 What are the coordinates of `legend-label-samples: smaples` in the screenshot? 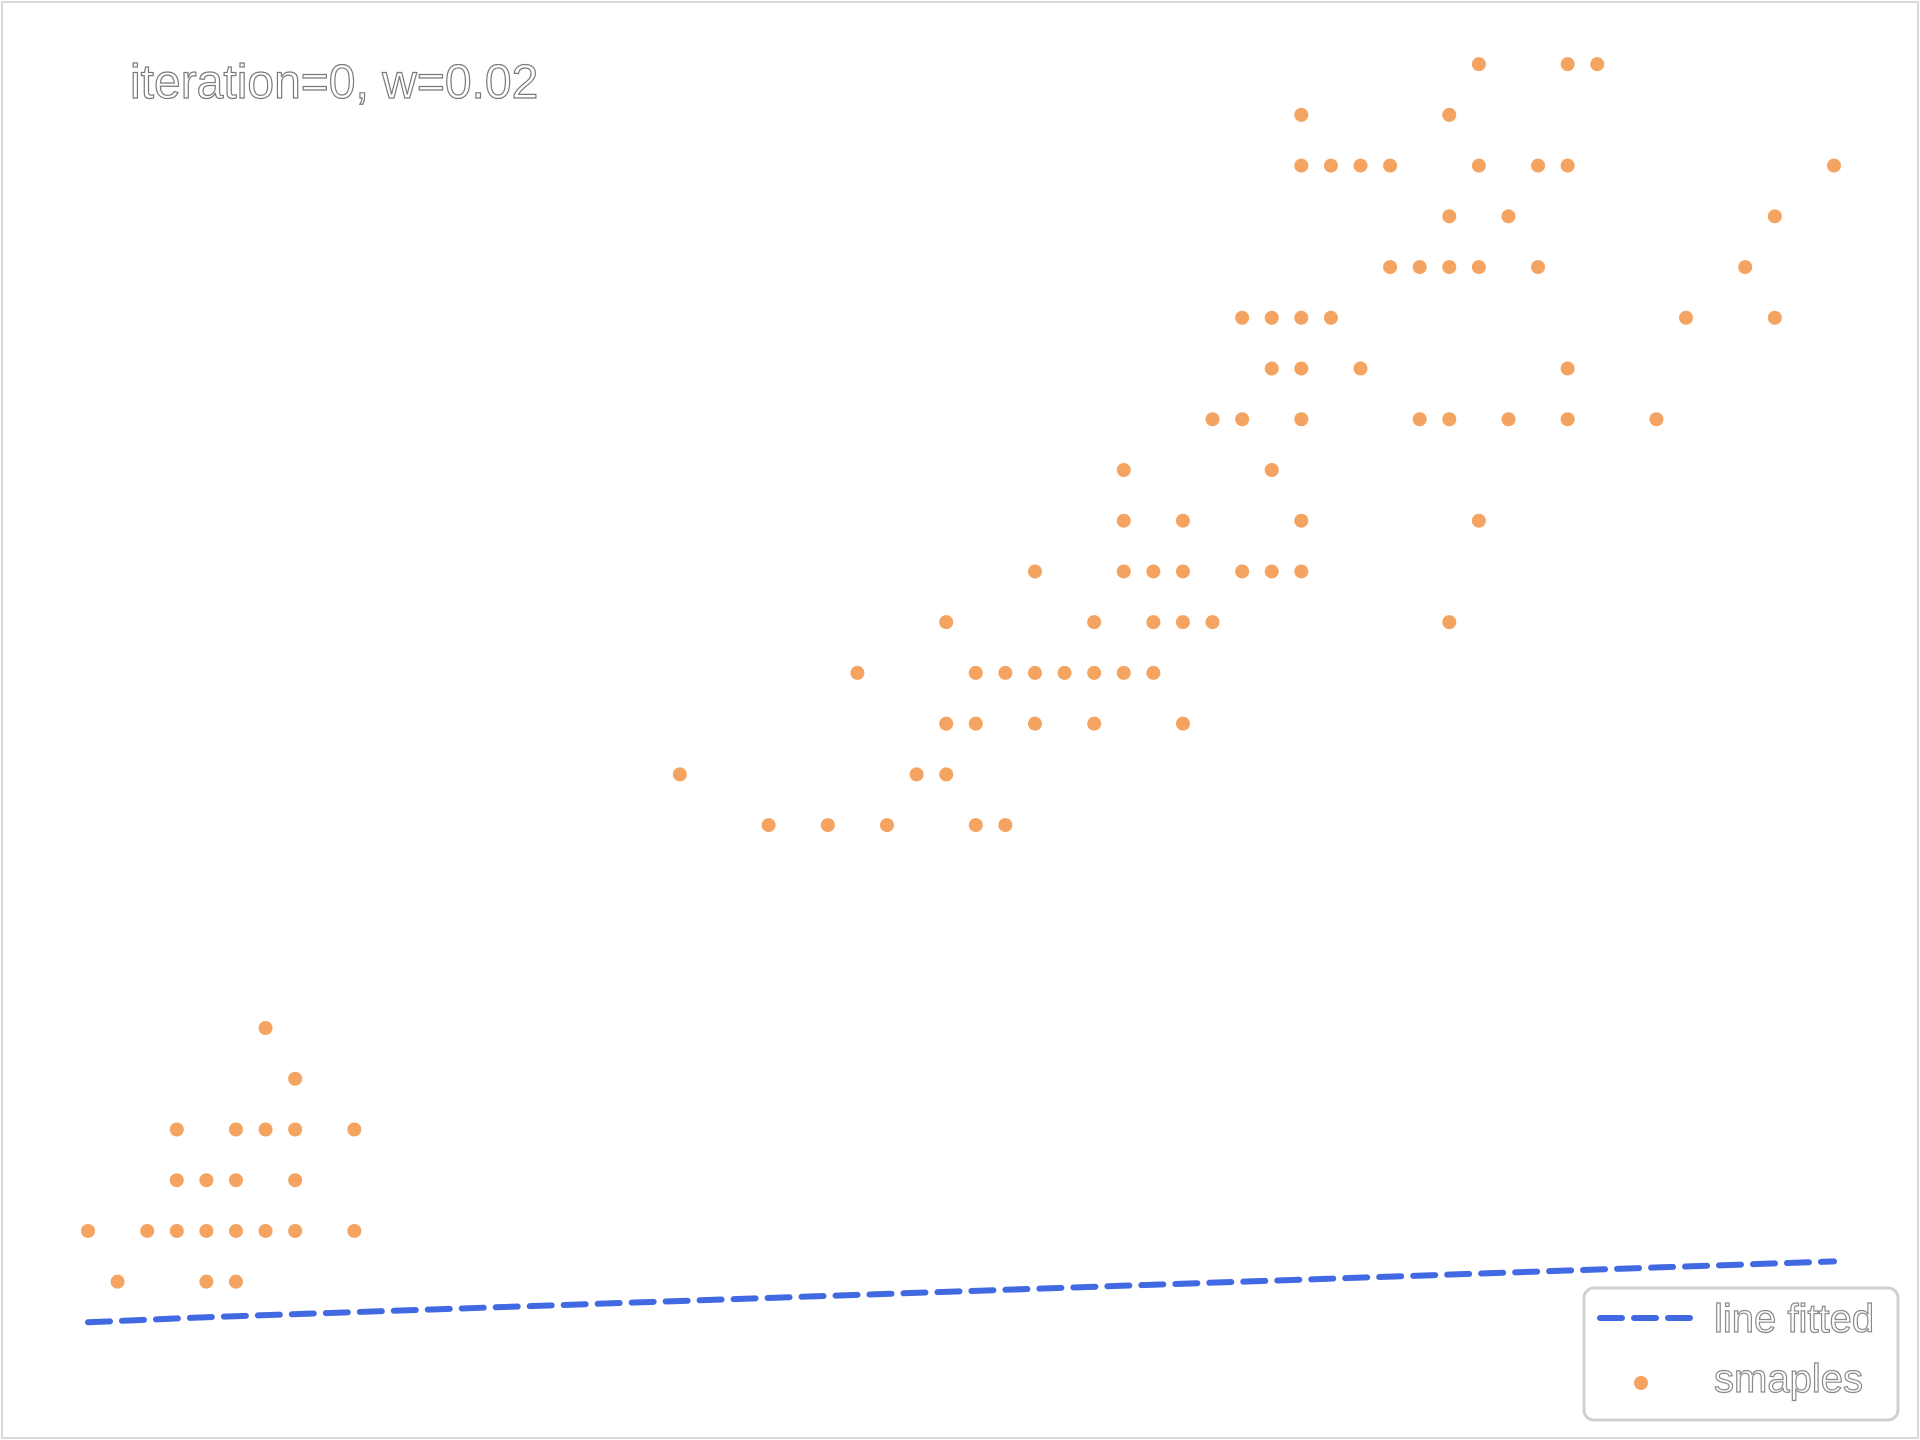 It's located at (1788, 1379).